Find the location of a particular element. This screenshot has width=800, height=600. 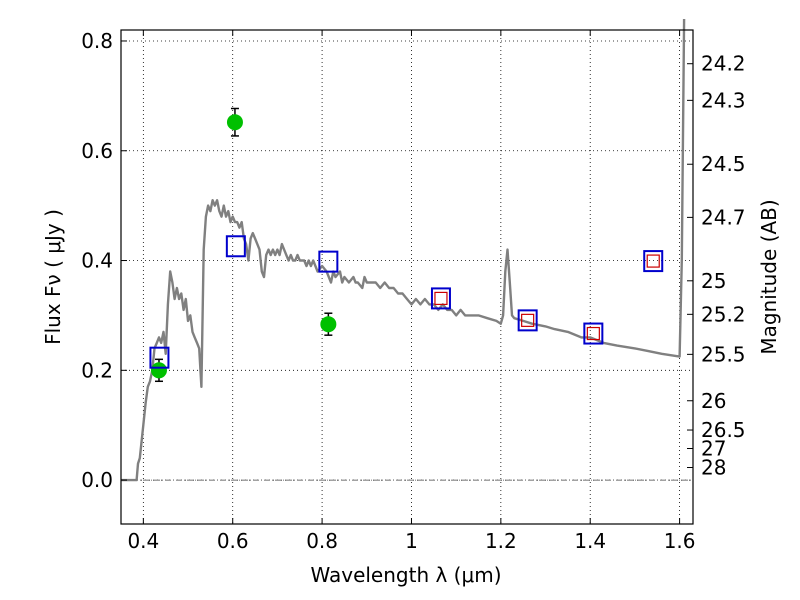

x-tick-label-1: 0.6 is located at coordinates (233, 541).